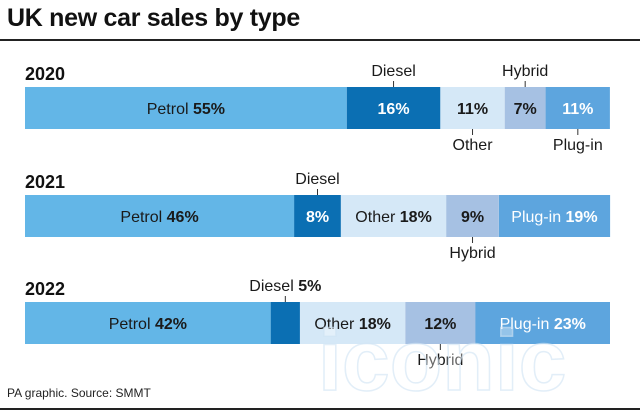 Image resolution: width=640 pixels, height=410 pixels. I want to click on title-divider, so click(320, 40).